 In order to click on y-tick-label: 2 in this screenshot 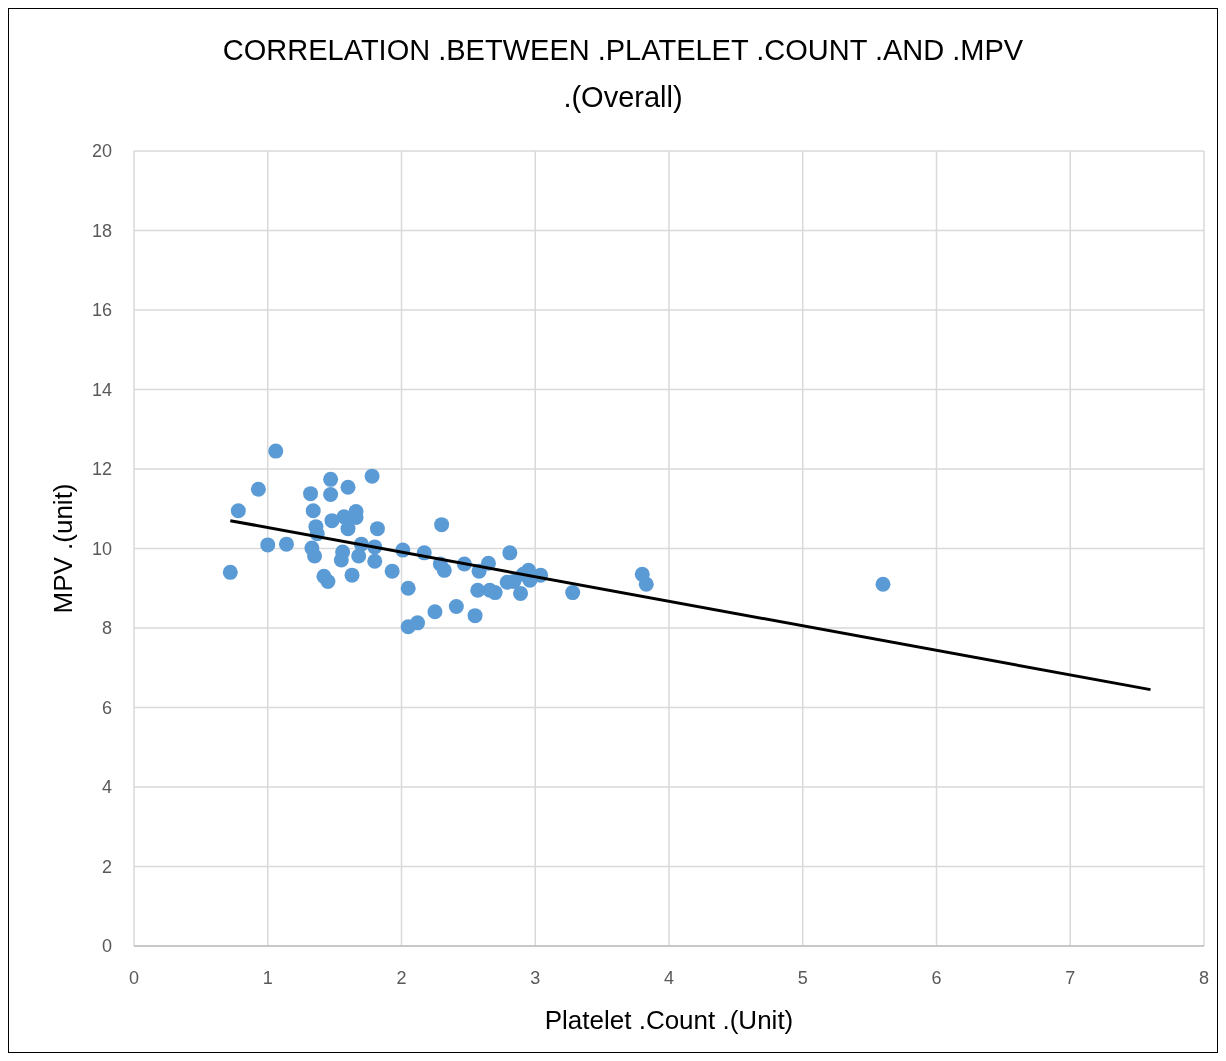, I will do `click(106, 866)`.